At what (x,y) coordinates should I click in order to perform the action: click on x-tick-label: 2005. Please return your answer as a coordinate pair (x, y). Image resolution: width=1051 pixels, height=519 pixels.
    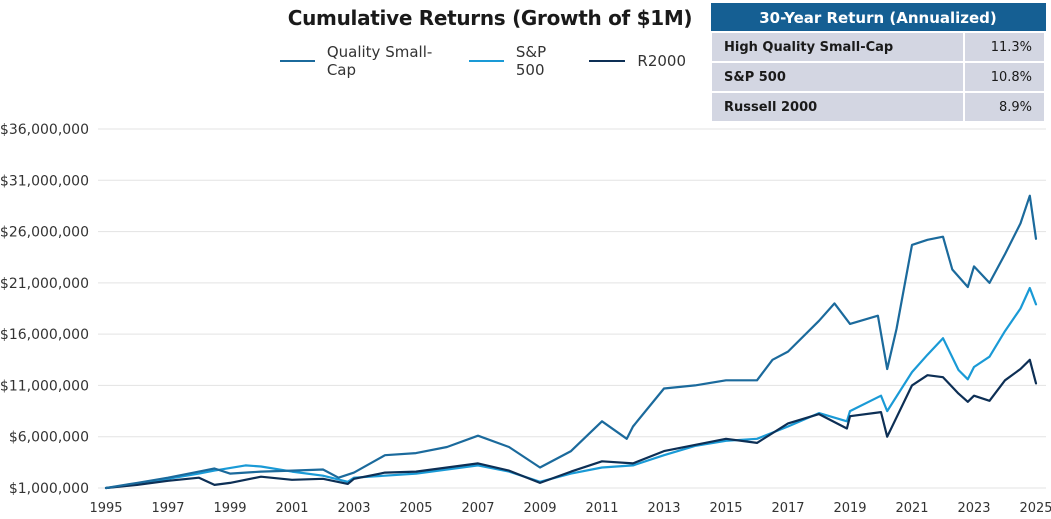
    Looking at the image, I should click on (415, 508).